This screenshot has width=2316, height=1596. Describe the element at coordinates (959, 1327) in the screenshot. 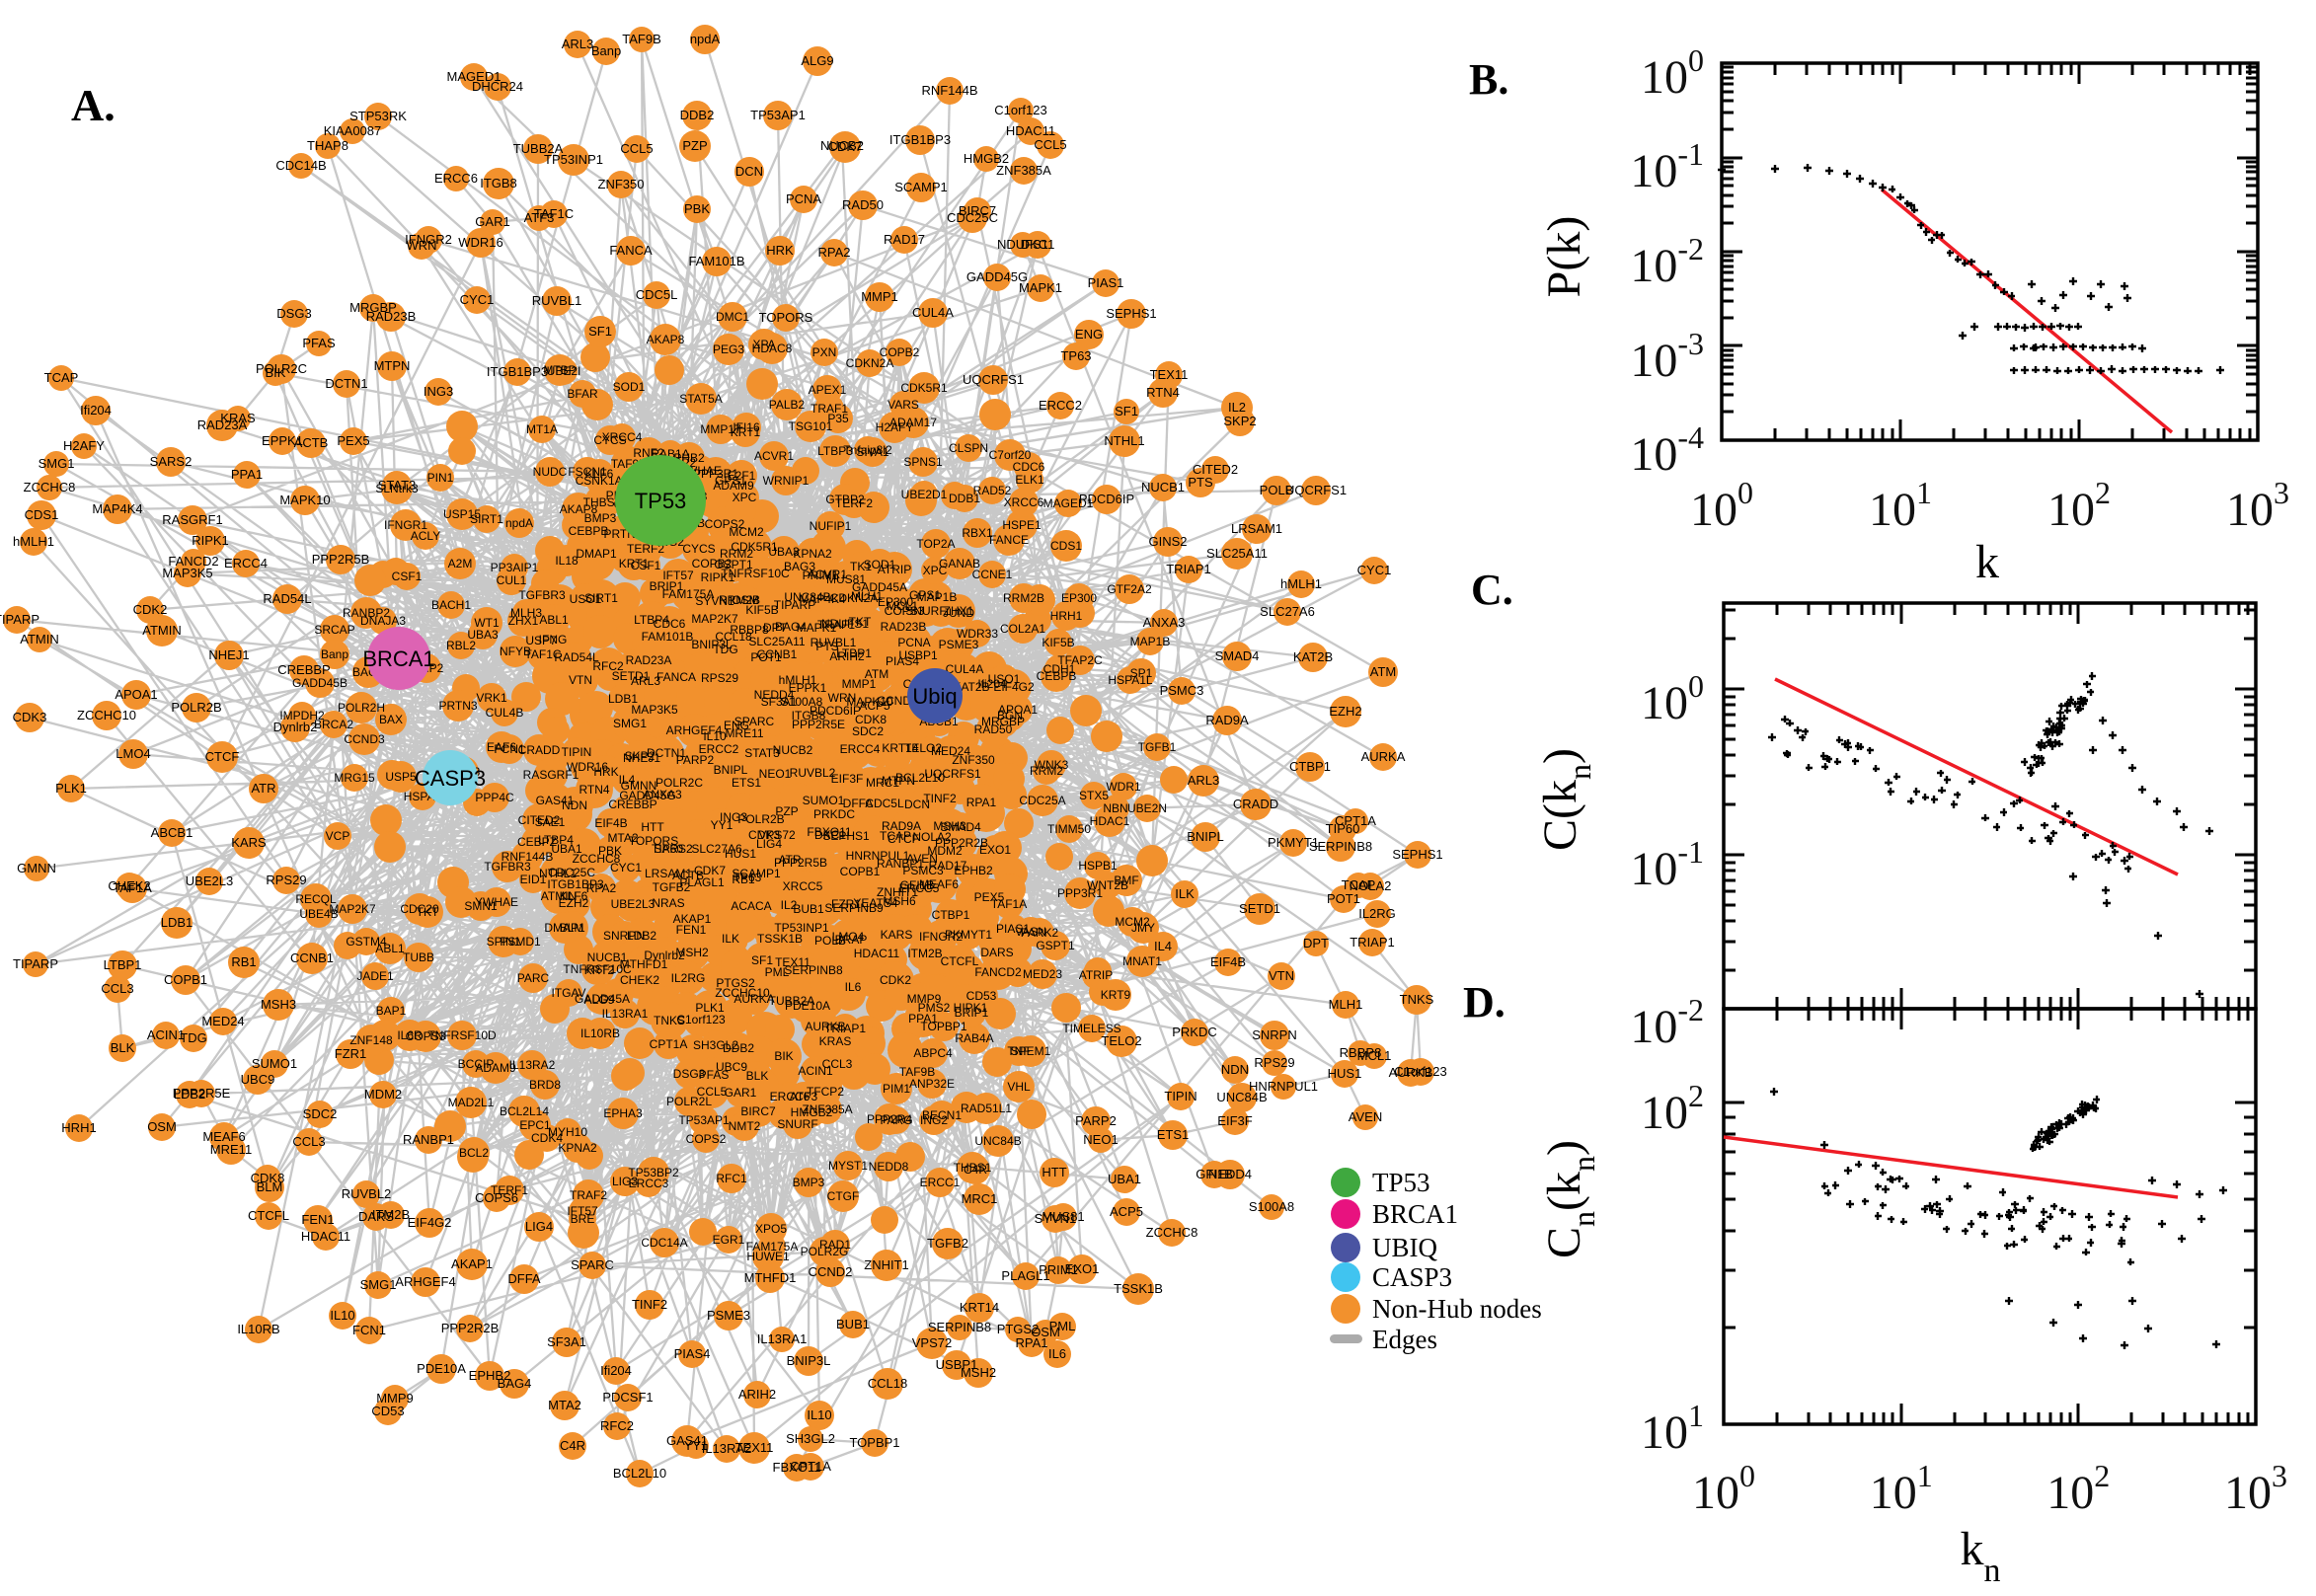

I see `svg-text: SERPINB8` at that location.